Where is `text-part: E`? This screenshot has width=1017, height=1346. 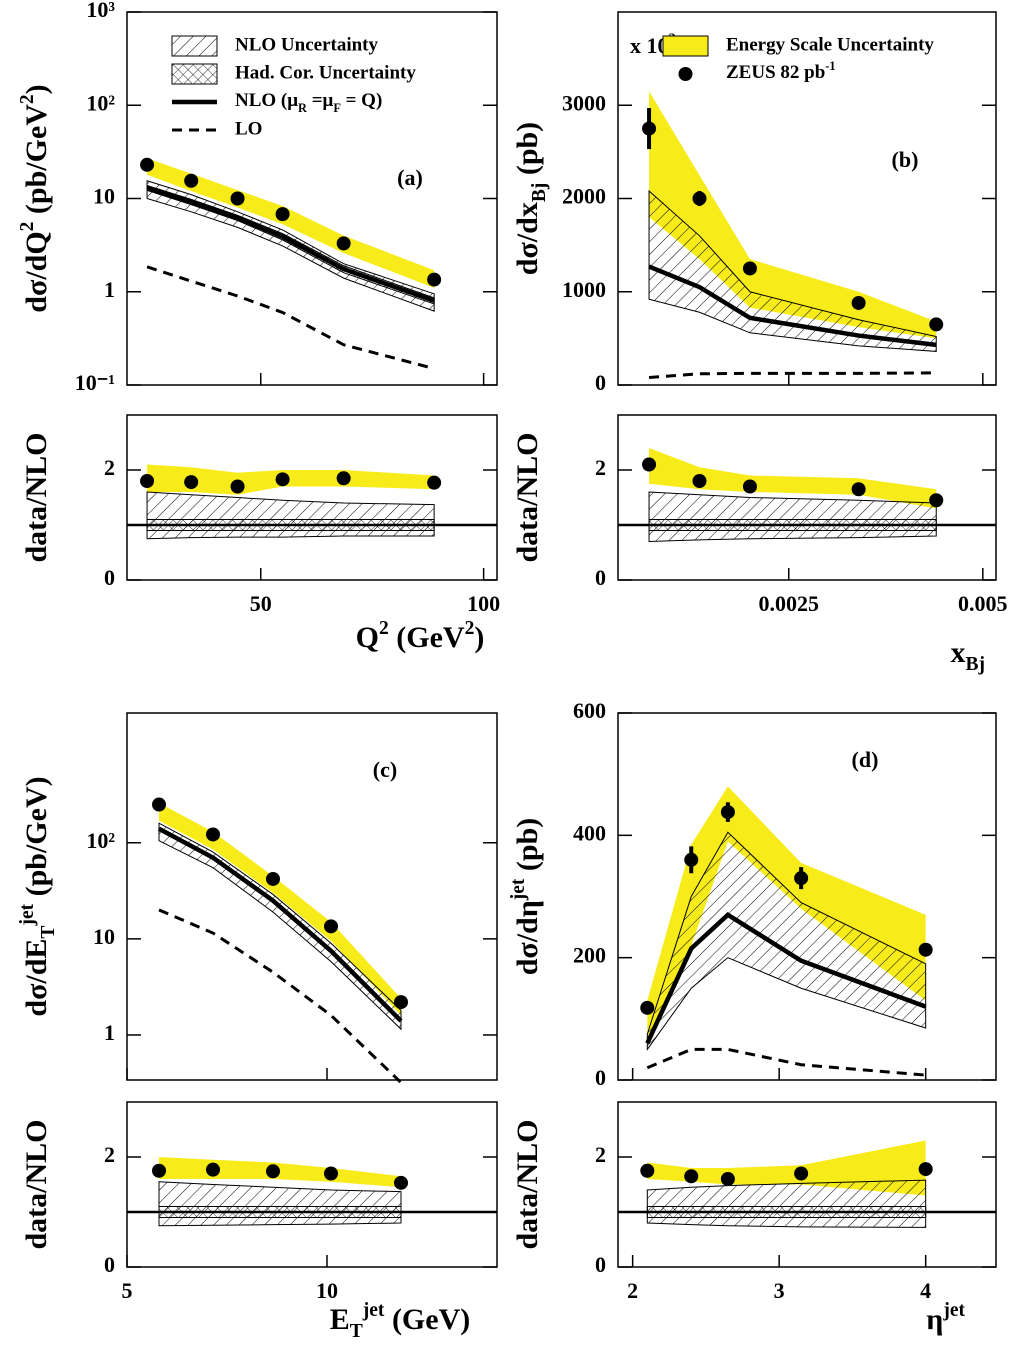
text-part: E is located at coordinates (340, 1319).